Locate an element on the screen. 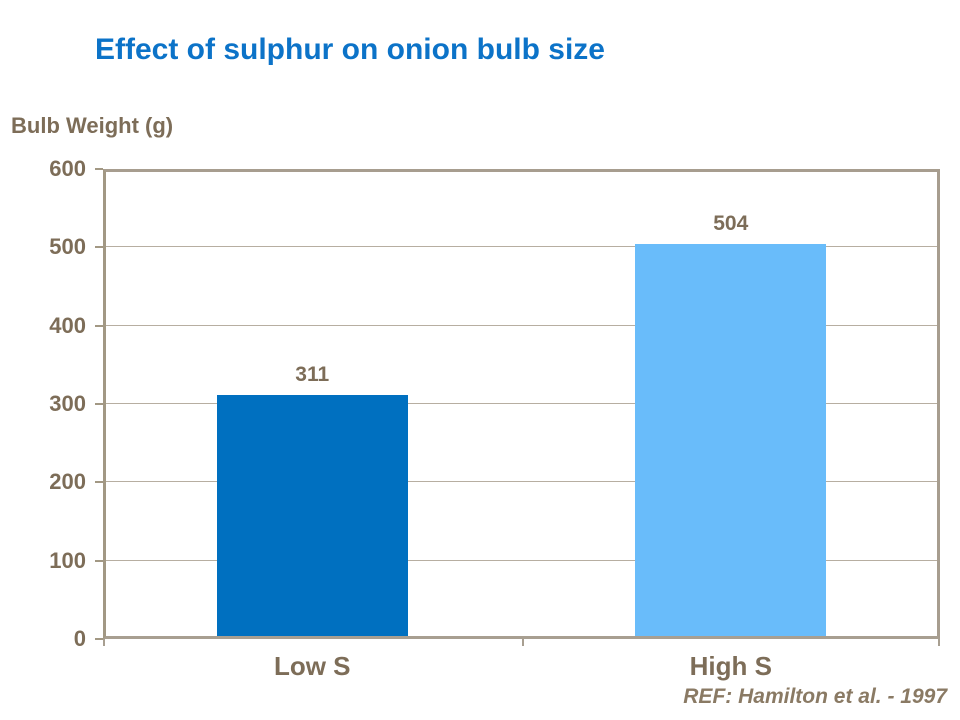 The height and width of the screenshot is (720, 960). y-tick-label-200: 200 is located at coordinates (67, 482).